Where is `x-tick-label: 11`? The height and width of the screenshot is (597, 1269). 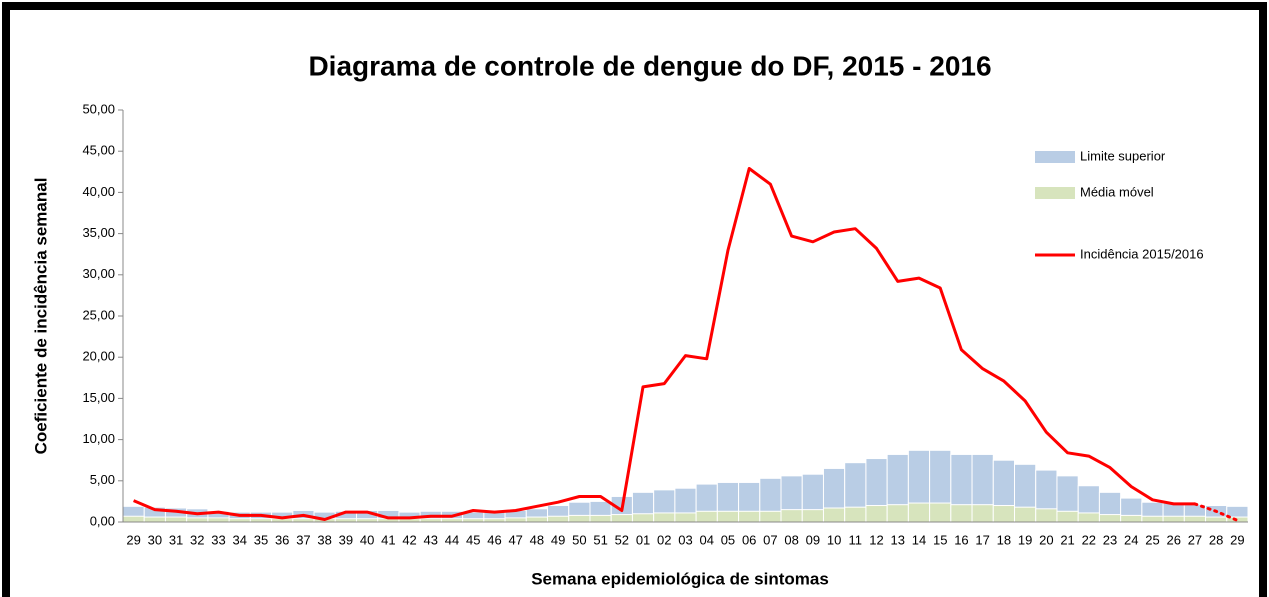 x-tick-label: 11 is located at coordinates (856, 539).